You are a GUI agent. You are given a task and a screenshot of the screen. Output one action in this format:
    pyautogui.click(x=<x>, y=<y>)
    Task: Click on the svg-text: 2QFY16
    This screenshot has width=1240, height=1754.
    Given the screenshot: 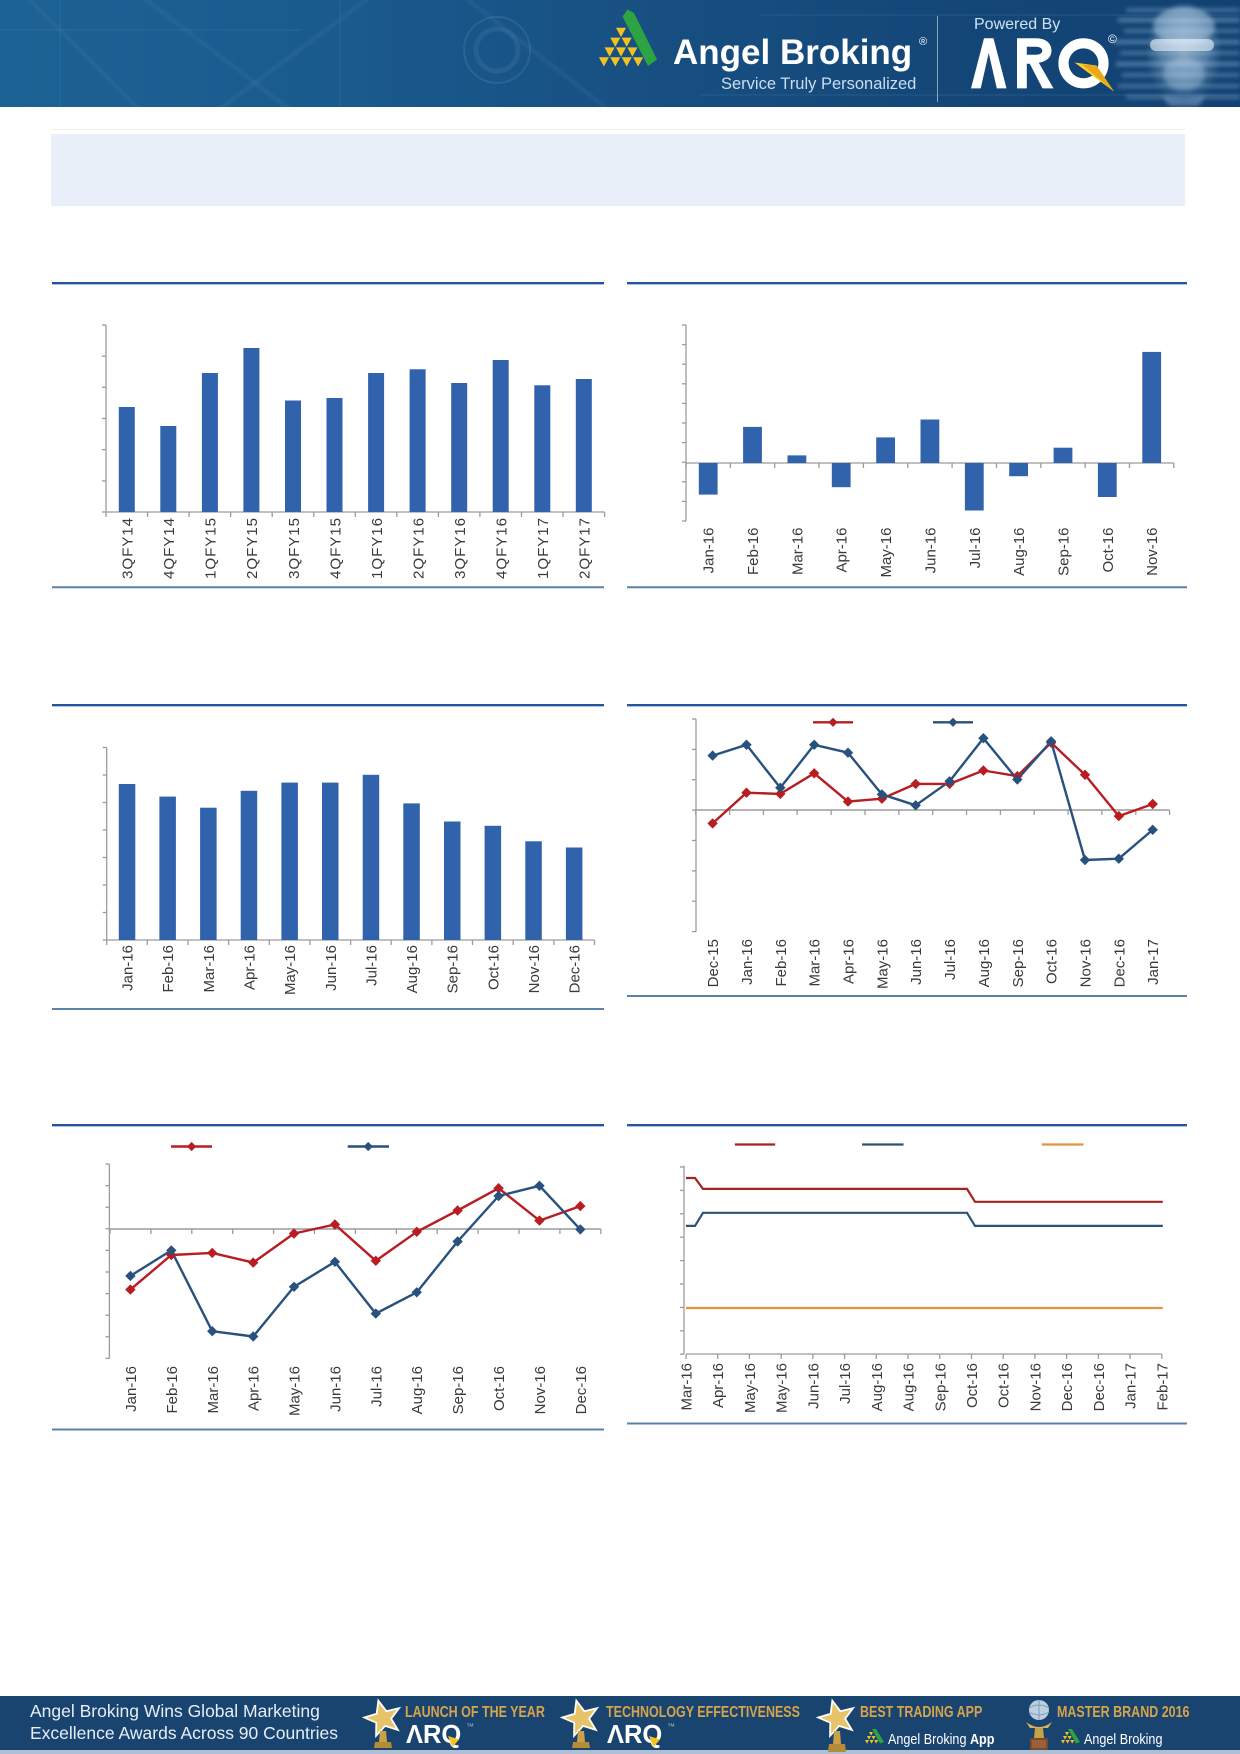 What is the action you would take?
    pyautogui.click(x=418, y=548)
    